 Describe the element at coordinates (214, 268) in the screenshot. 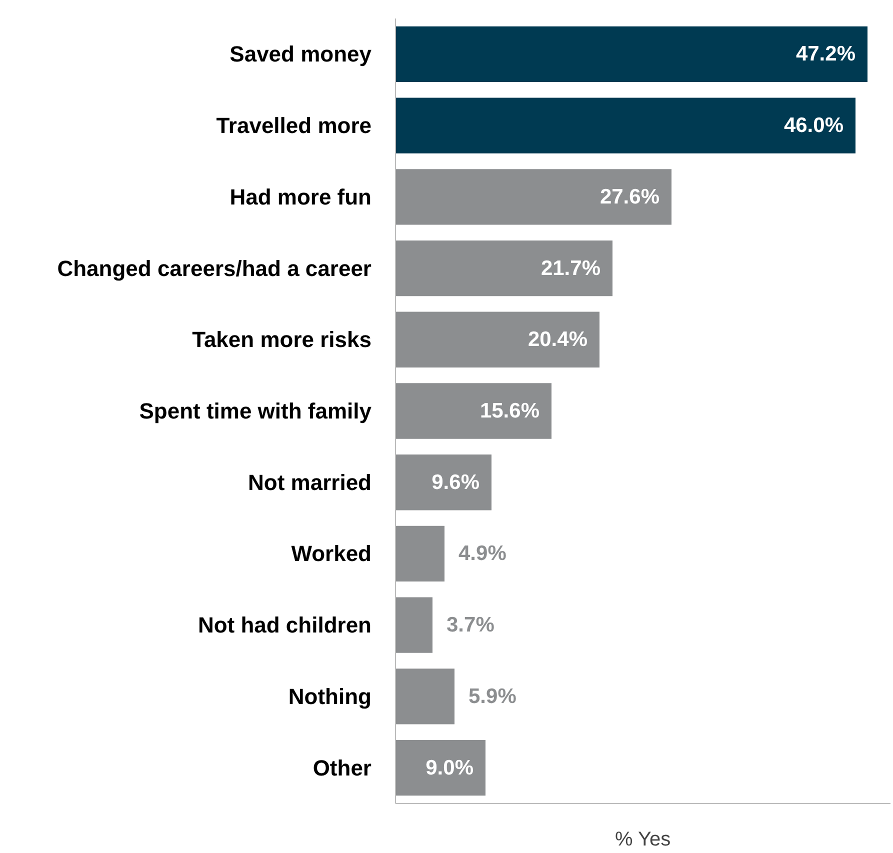

I see `y-tick-label: Changed careers/had a career` at that location.